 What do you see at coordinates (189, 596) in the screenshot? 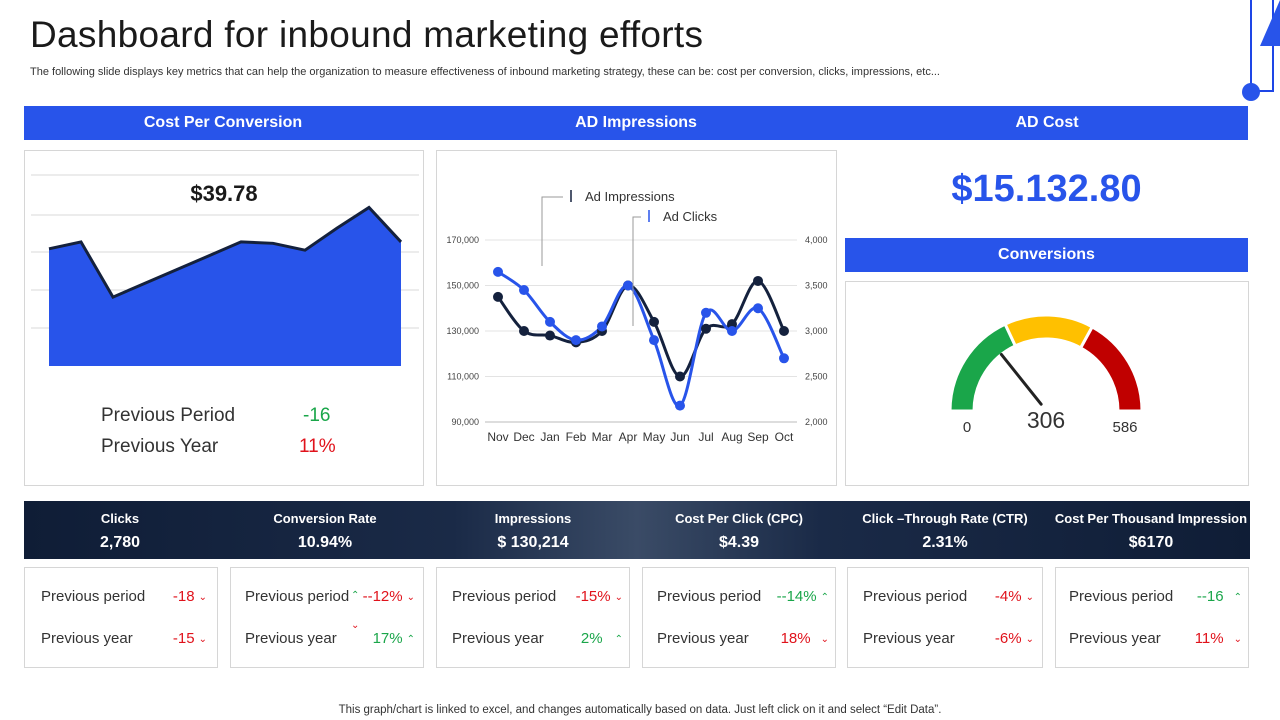
I see `card-period-value: -18 ⌄` at bounding box center [189, 596].